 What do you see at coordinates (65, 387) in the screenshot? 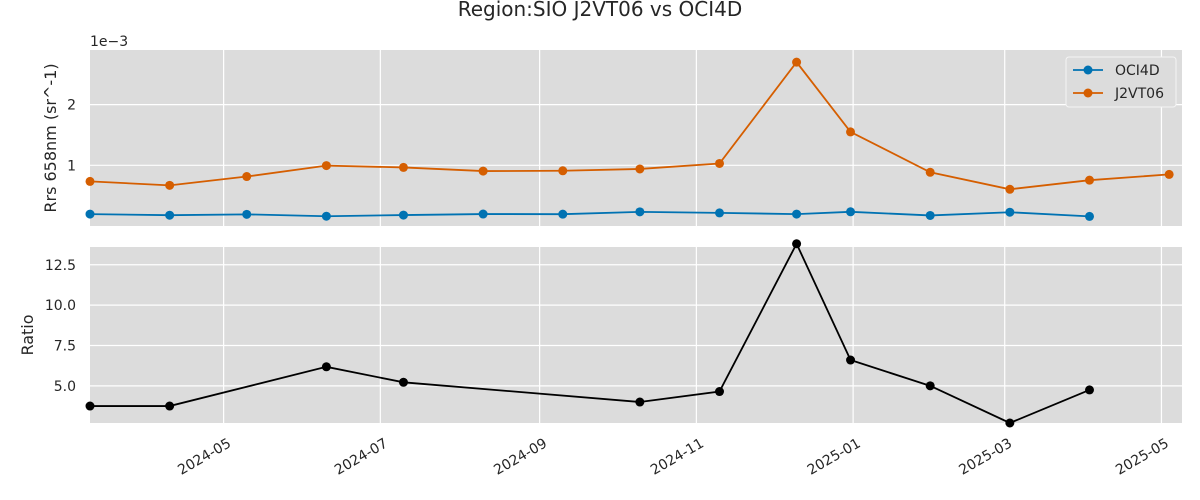
I see `bottom-y-tick-label: 5.0` at bounding box center [65, 387].